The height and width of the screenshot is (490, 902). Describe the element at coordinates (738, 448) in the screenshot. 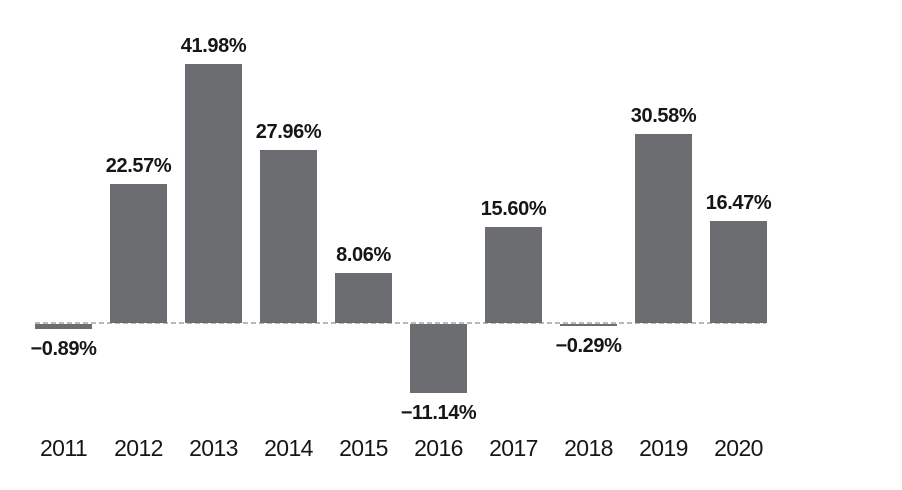

I see `axis-label-2020: 2020` at that location.